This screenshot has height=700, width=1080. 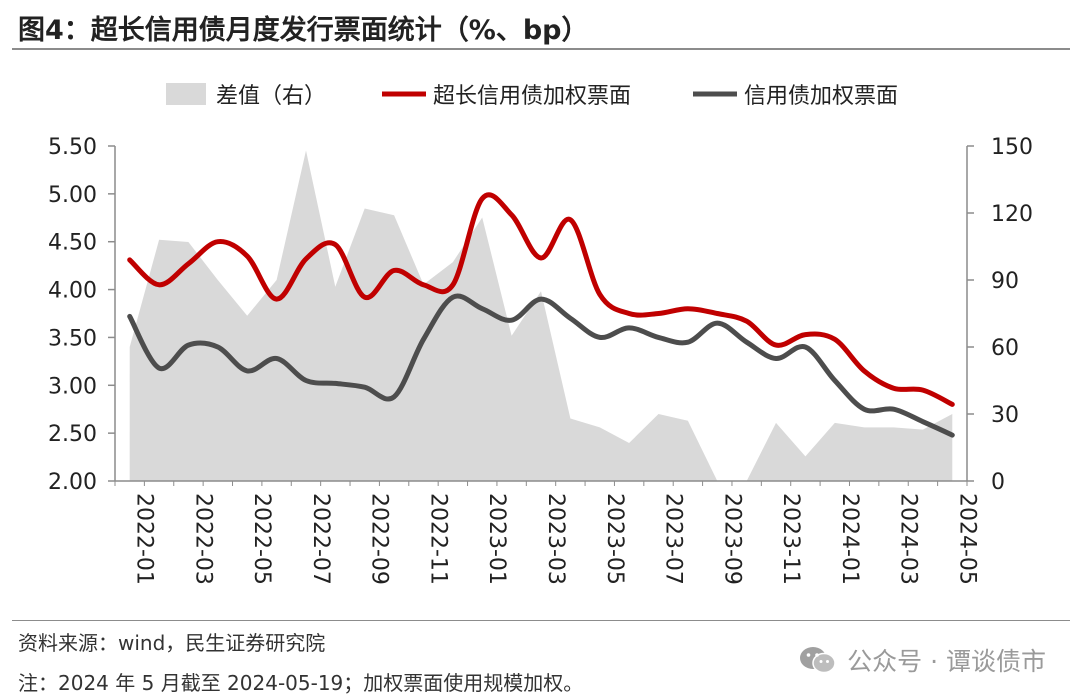 I want to click on x-tick-label: 2024-05, so click(x=966, y=539).